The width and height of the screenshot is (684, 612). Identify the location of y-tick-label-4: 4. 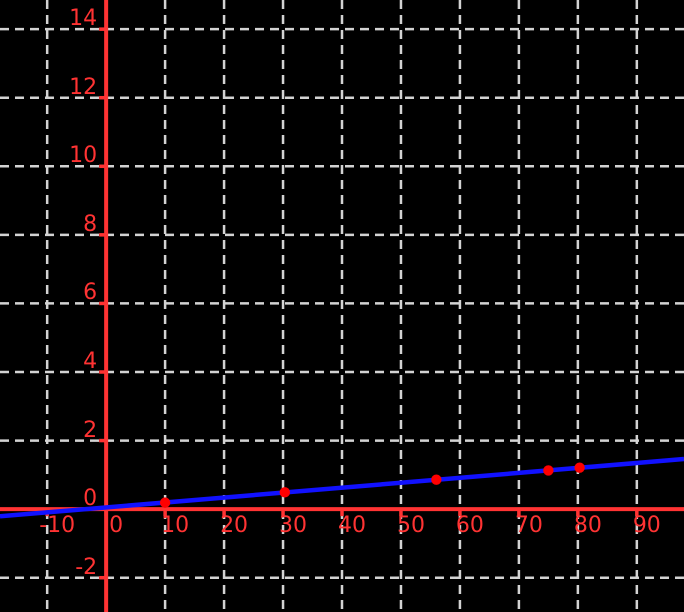
(90, 361).